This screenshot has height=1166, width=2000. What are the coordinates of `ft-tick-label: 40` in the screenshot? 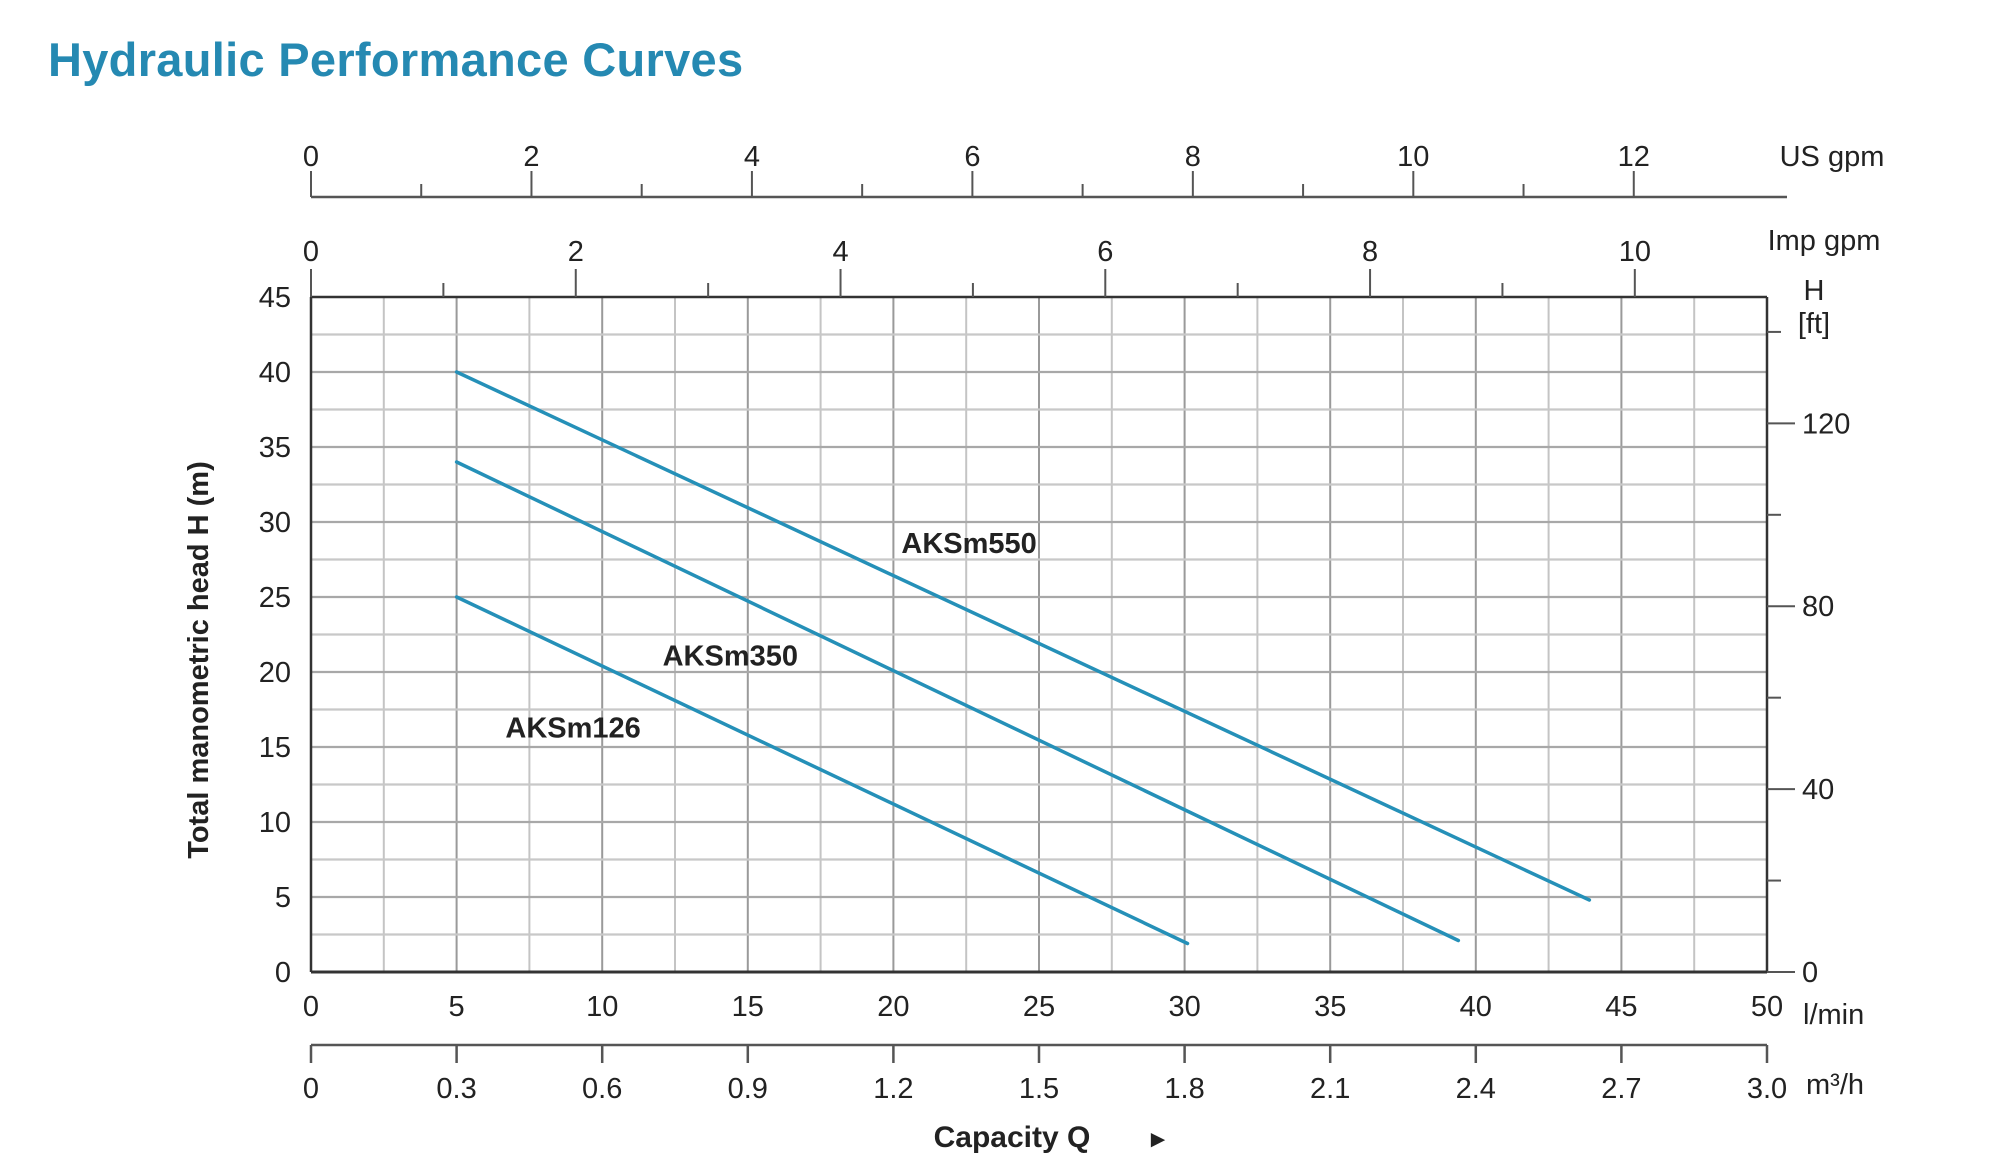 It's located at (1818, 790).